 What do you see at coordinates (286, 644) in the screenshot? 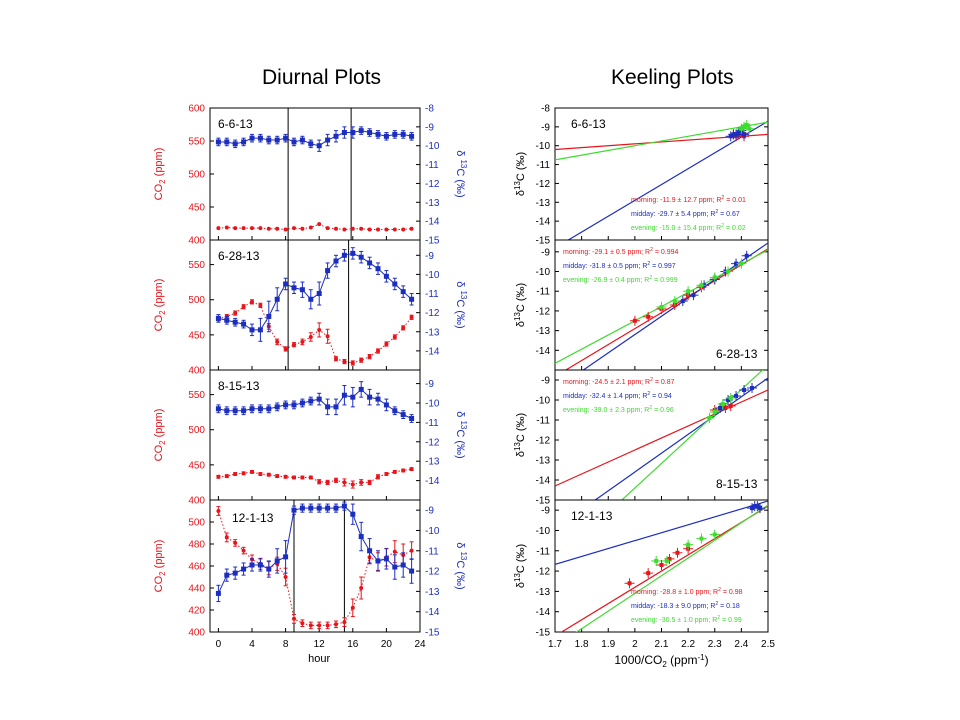
I see `x-tick-label: 8` at bounding box center [286, 644].